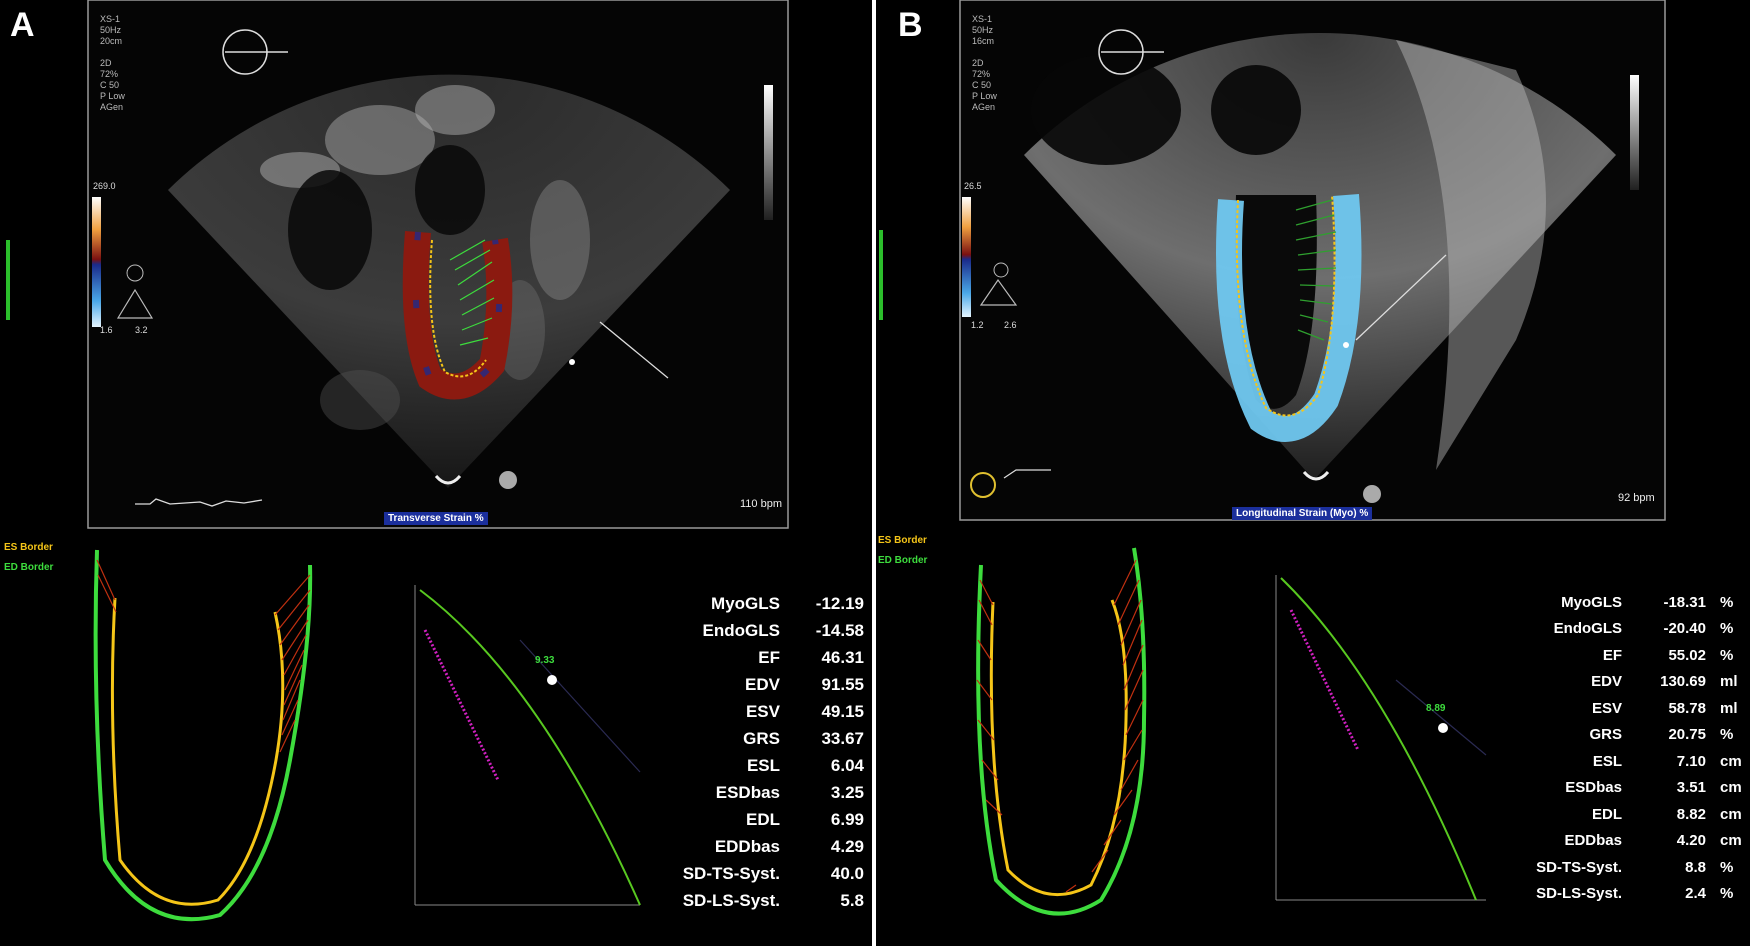 The height and width of the screenshot is (946, 1750). I want to click on measurement-value: 8.82, so click(1691, 814).